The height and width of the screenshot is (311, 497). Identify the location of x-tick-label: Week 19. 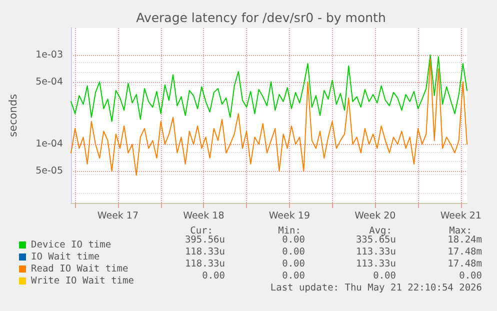
(289, 216).